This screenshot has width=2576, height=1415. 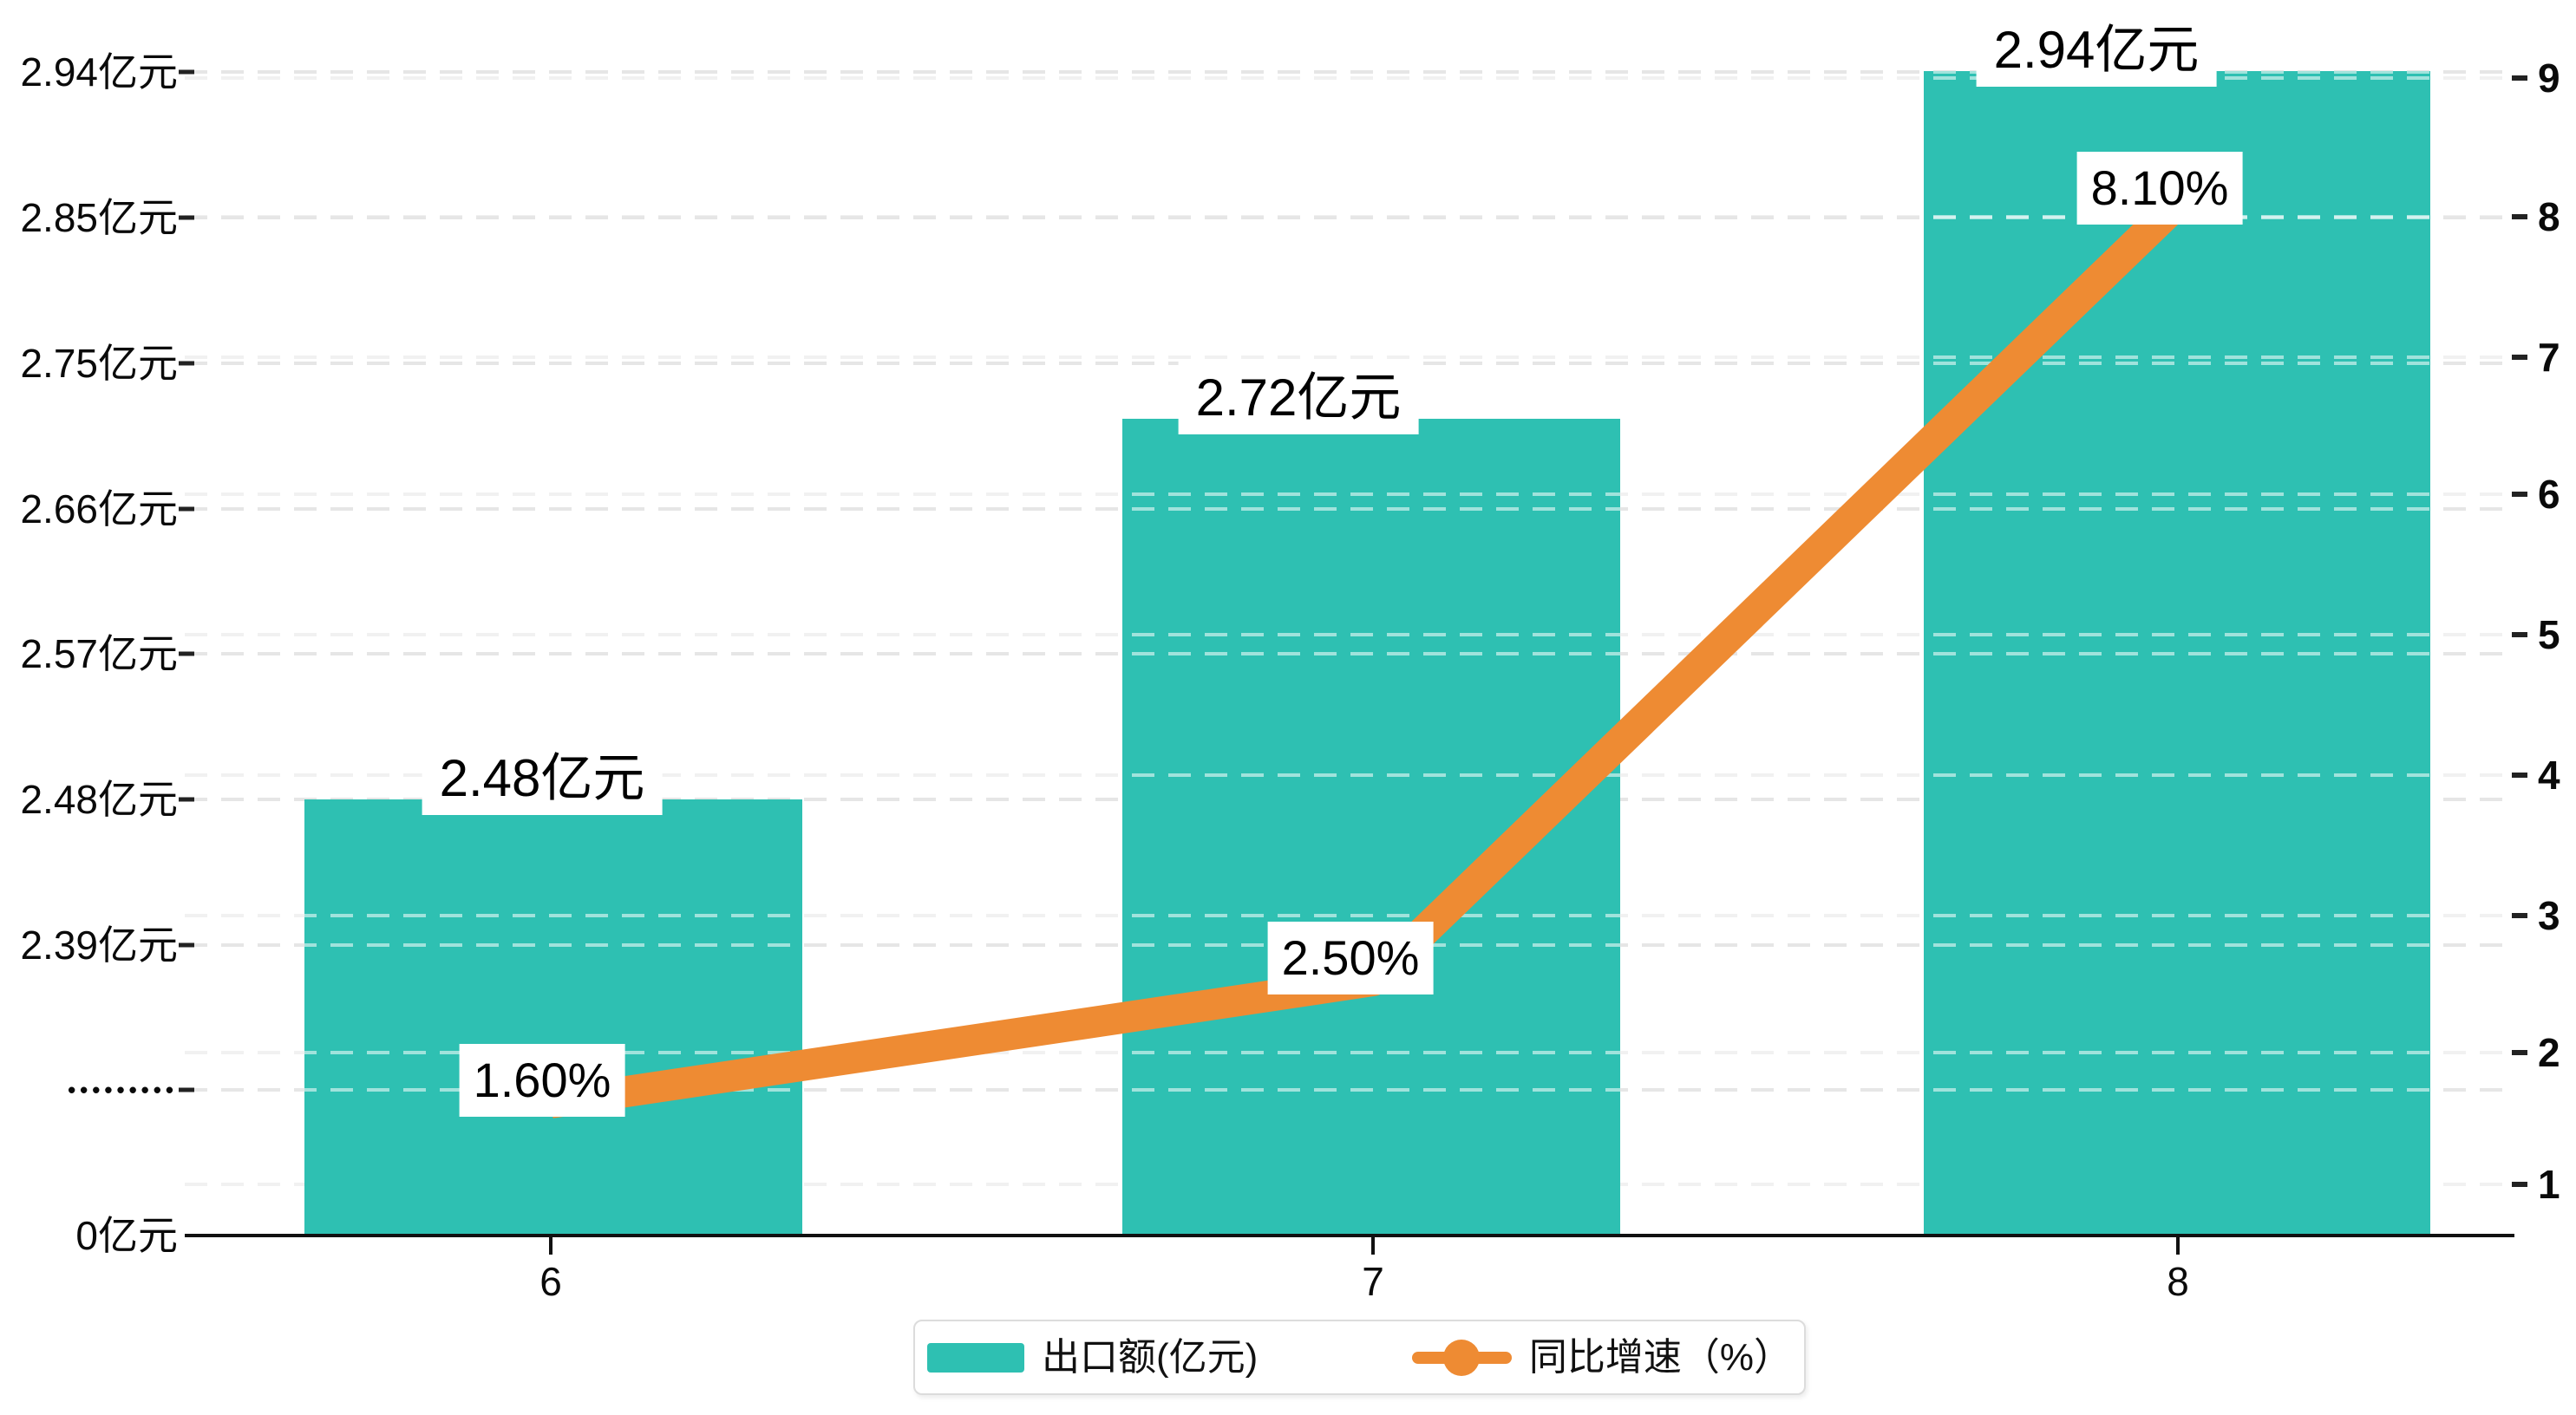 What do you see at coordinates (2549, 1184) in the screenshot?
I see `y-axis-right-label: 1` at bounding box center [2549, 1184].